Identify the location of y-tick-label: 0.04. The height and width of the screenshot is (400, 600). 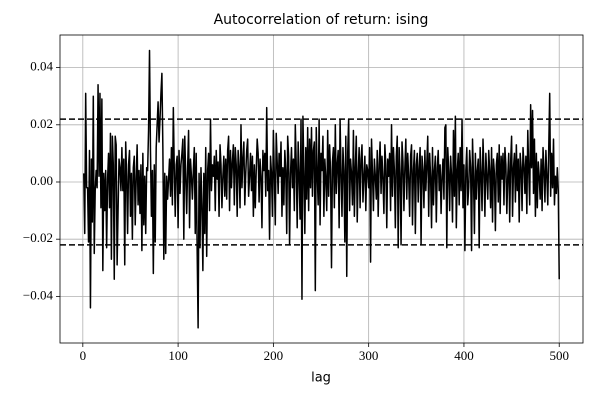
(41, 66).